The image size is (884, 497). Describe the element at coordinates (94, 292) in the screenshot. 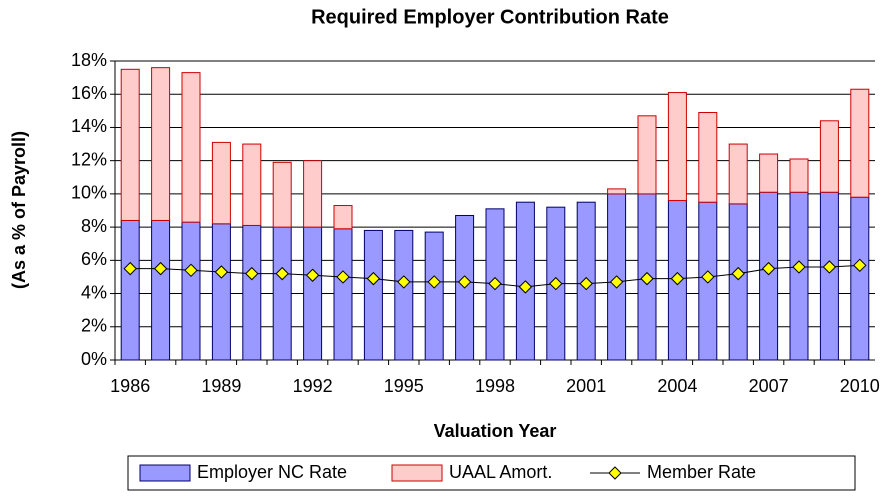

I see `y-tick-label: 4%` at that location.